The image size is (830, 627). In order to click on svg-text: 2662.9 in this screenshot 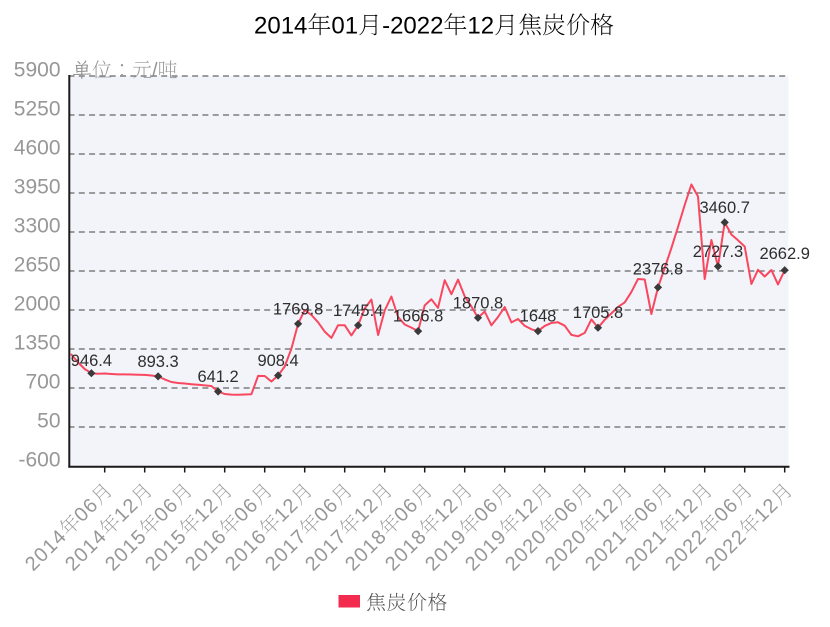, I will do `click(784, 254)`.